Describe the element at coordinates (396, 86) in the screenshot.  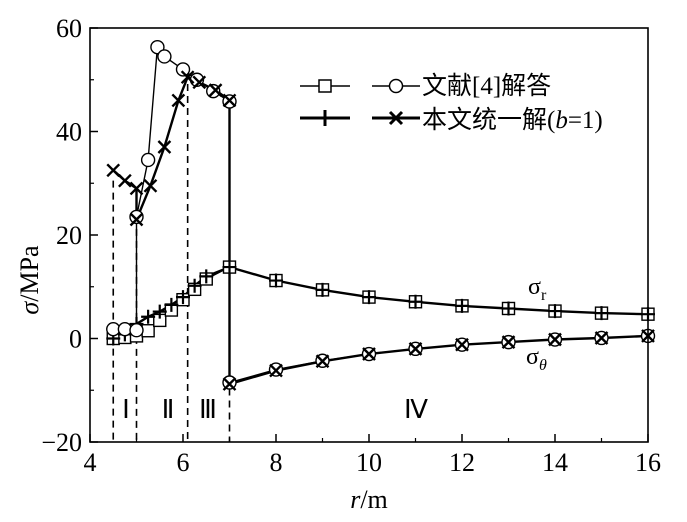
I see `legend-circle-marker` at that location.